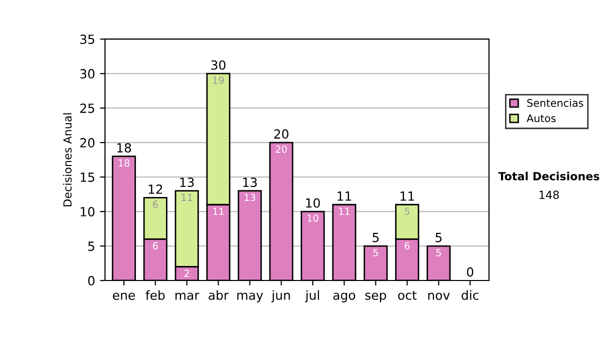  I want to click on x-tick-label: jul, so click(312, 296).